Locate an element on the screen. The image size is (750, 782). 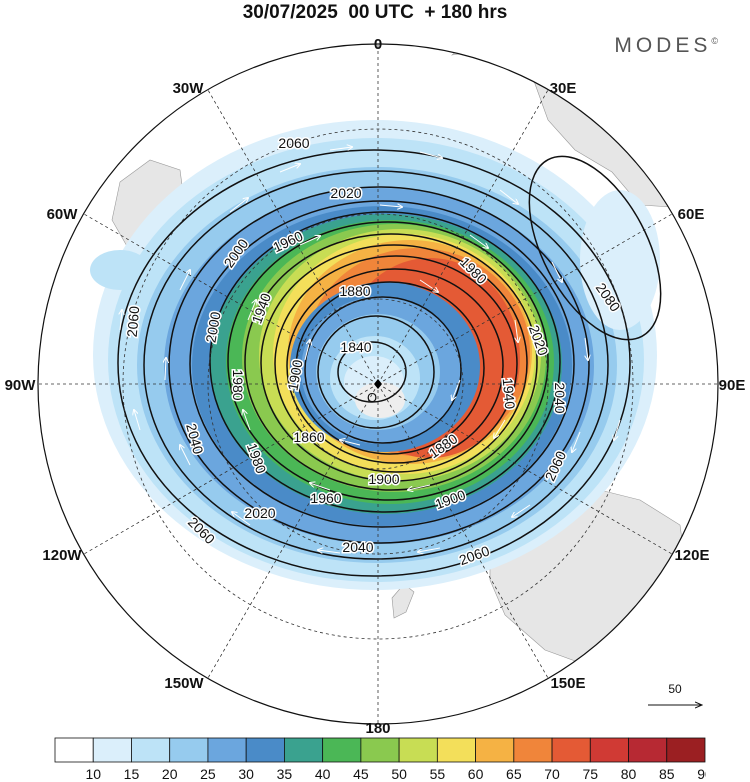
contour-label: 1960 is located at coordinates (325, 498).